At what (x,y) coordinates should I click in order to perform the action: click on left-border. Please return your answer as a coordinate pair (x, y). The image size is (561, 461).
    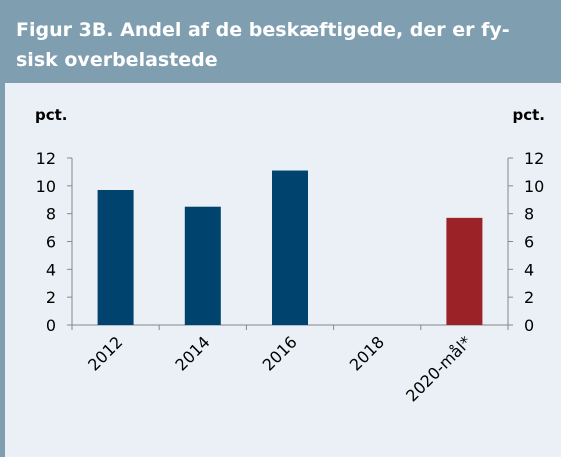
    Looking at the image, I should click on (2, 228).